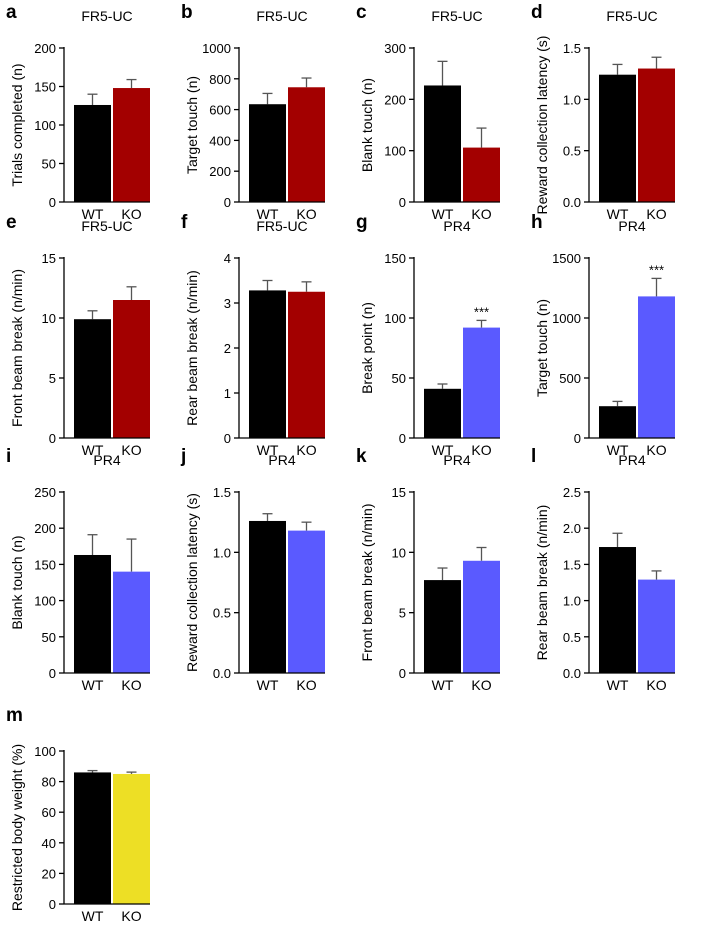 The height and width of the screenshot is (925, 707). I want to click on y-tick-label: 3, so click(227, 303).